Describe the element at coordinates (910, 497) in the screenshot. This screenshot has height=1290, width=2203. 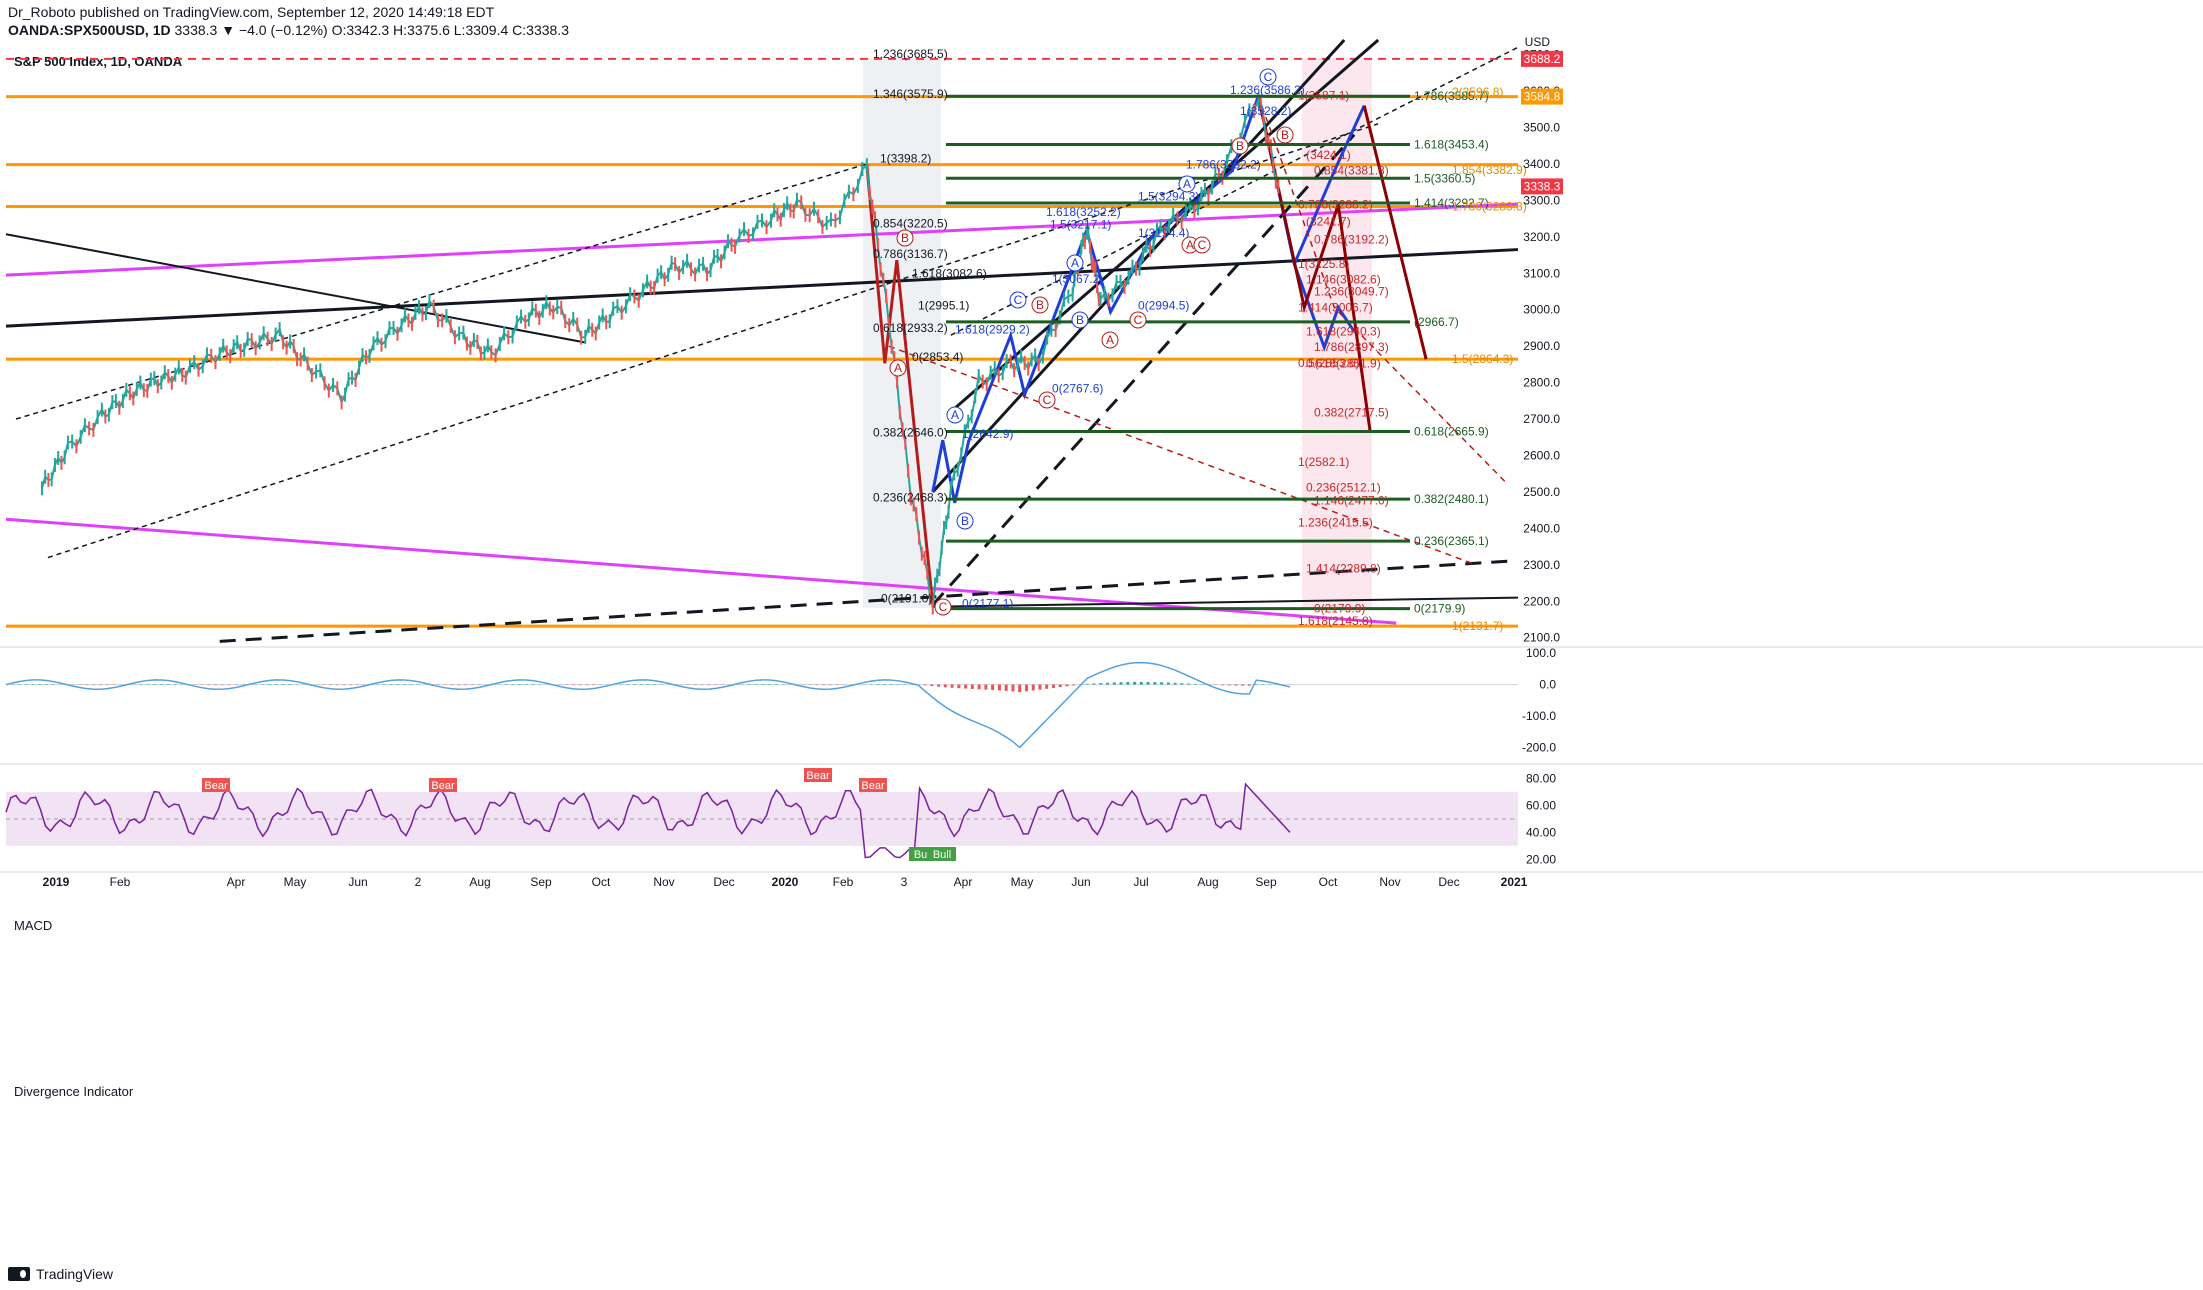
I see `fib-label-left: 0.236(2468.3)` at that location.